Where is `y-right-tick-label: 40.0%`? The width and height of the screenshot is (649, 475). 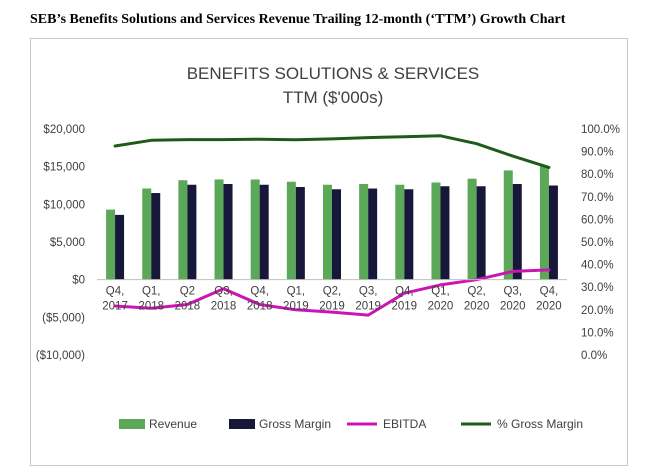
y-right-tick-label: 40.0% is located at coordinates (597, 266).